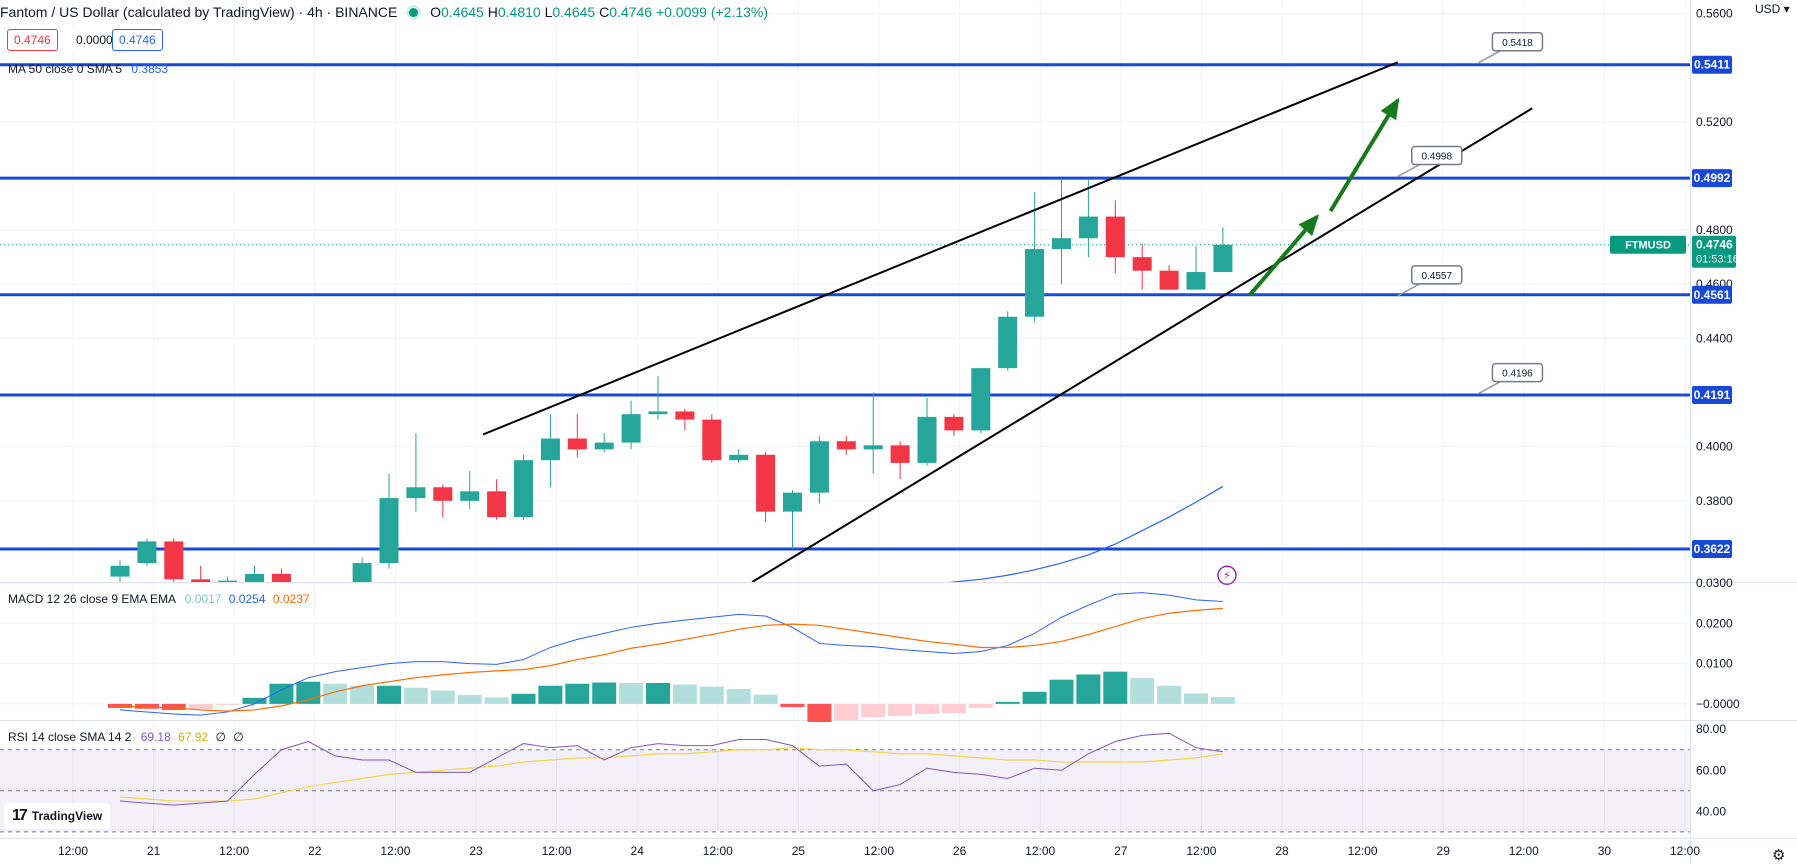 This screenshot has width=1797, height=864. I want to click on time-axis-tick: 23, so click(476, 851).